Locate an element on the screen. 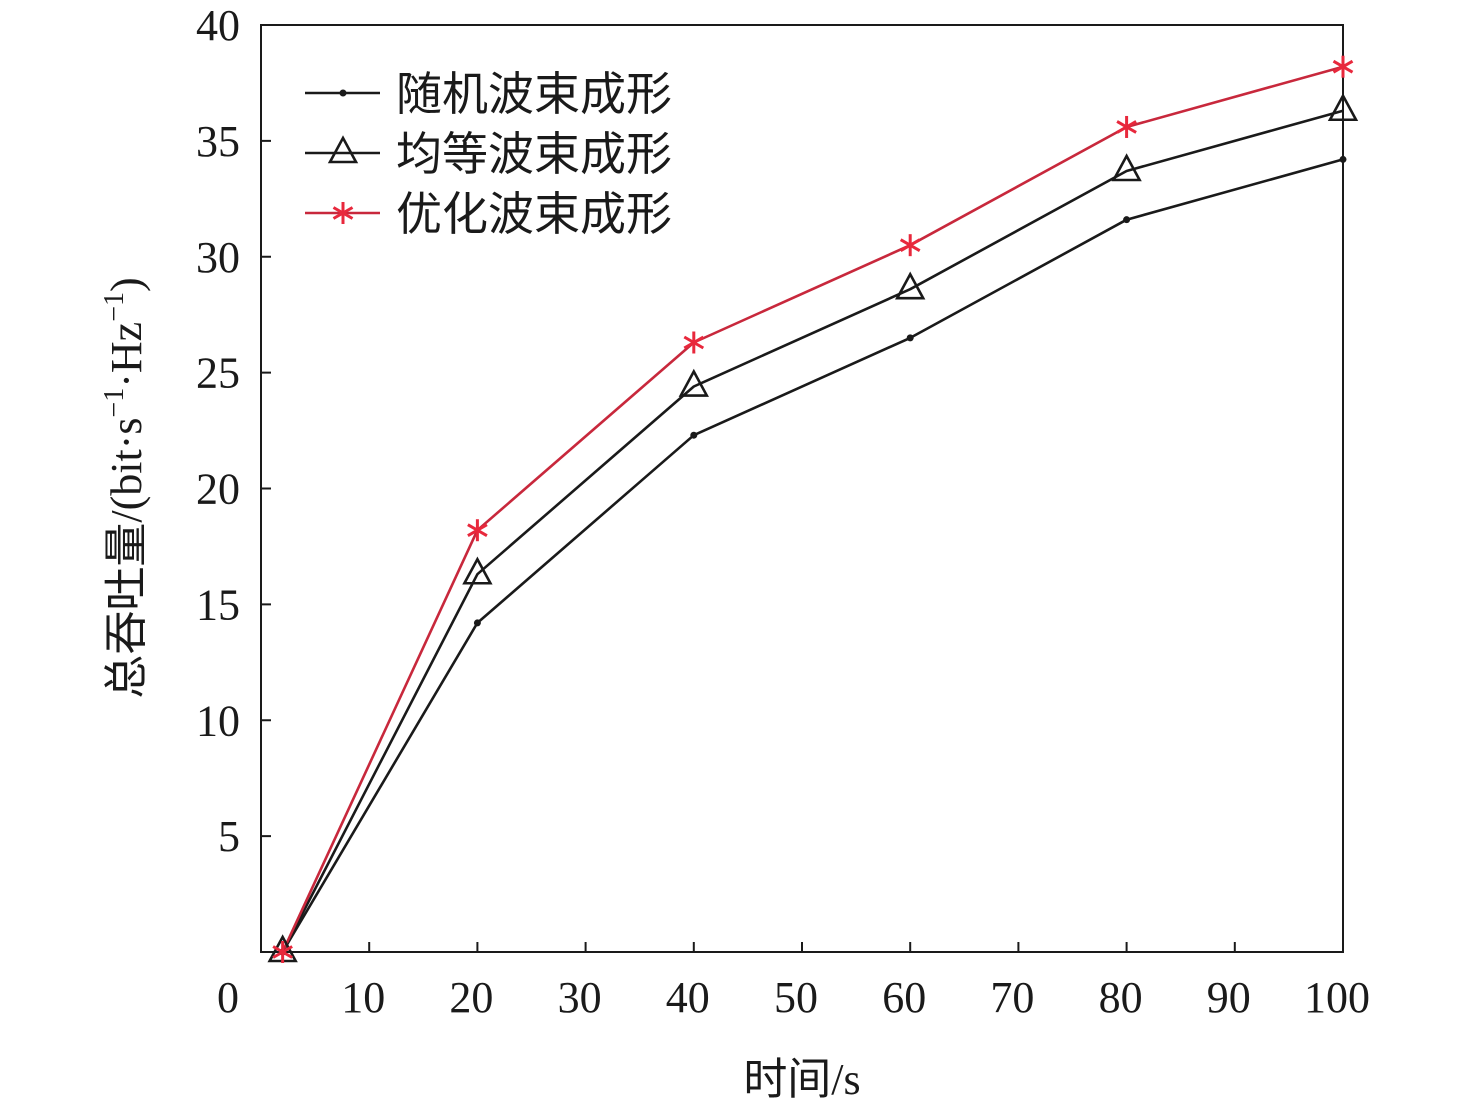  y-tick-label: 15 is located at coordinates (218, 604).